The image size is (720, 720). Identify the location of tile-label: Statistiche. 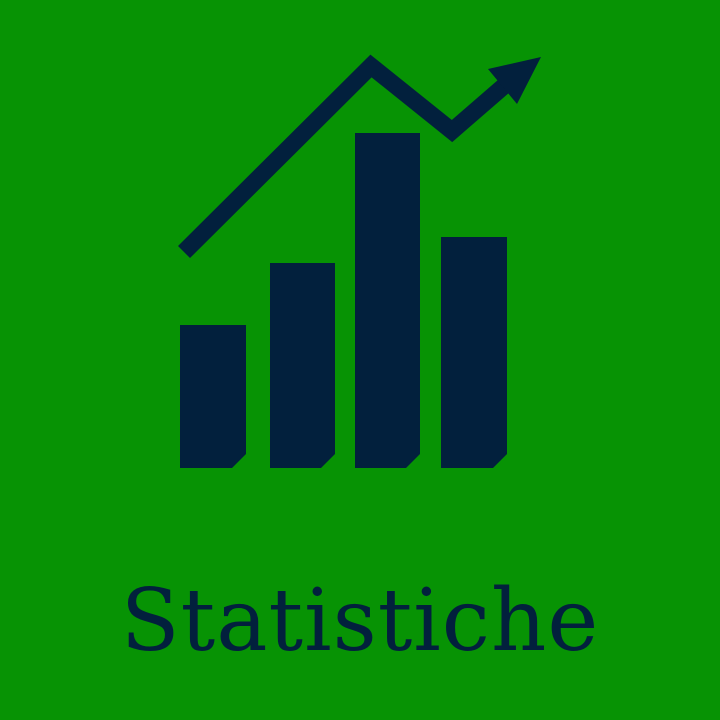
(360, 621).